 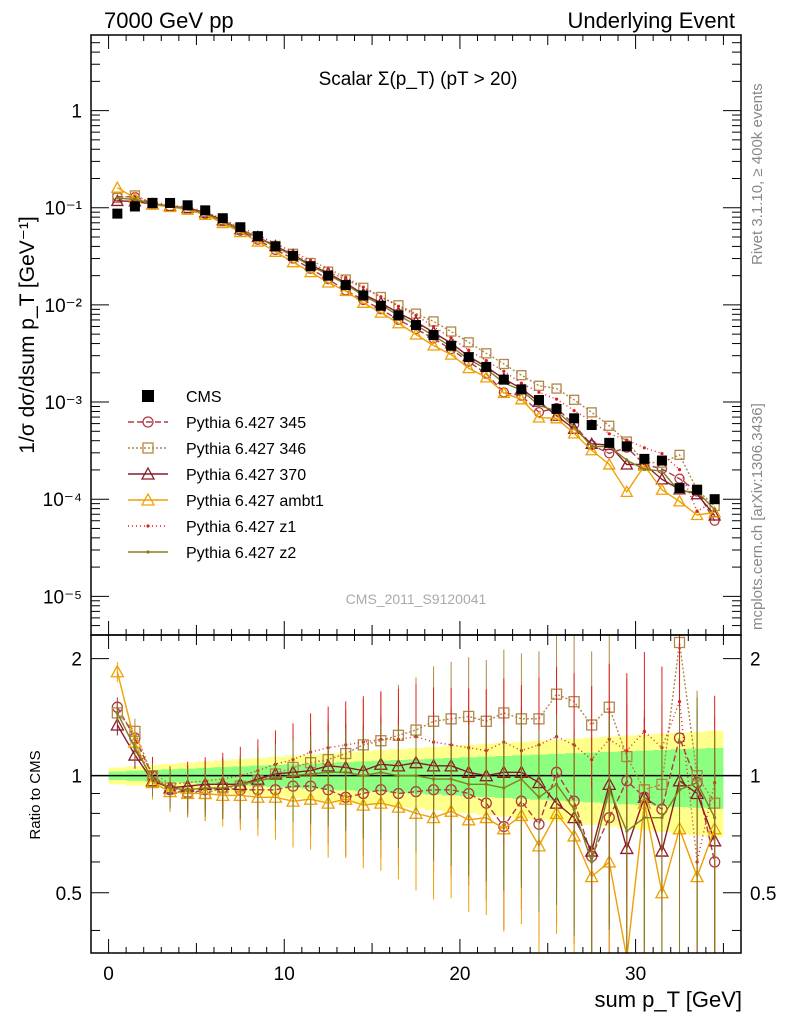 I want to click on series-0-point, so click(x=714, y=520).